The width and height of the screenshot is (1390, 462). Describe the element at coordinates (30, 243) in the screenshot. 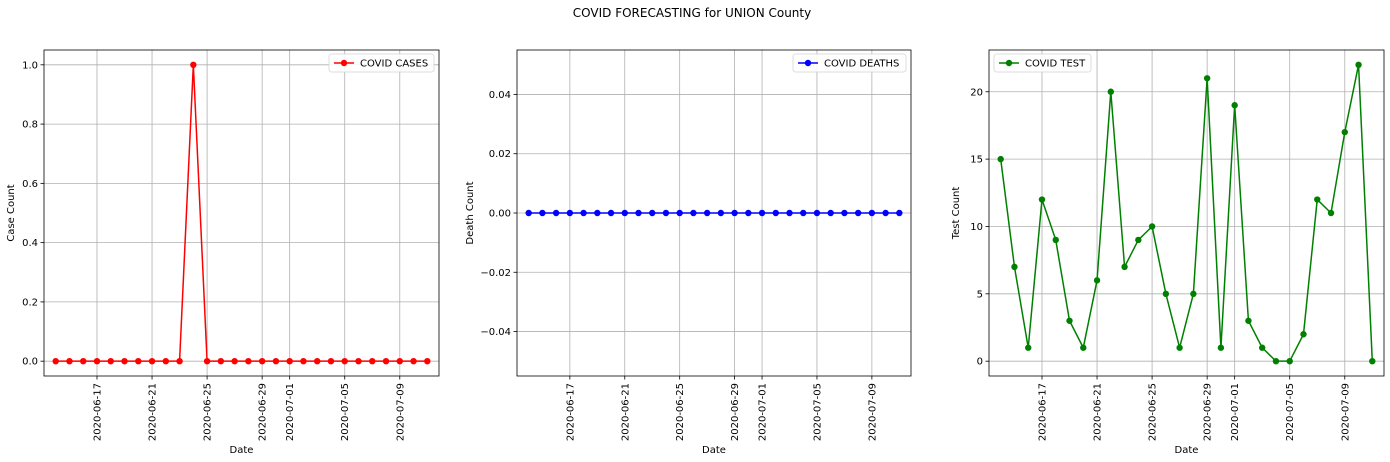

I see `y-tick-label: 0.4` at that location.